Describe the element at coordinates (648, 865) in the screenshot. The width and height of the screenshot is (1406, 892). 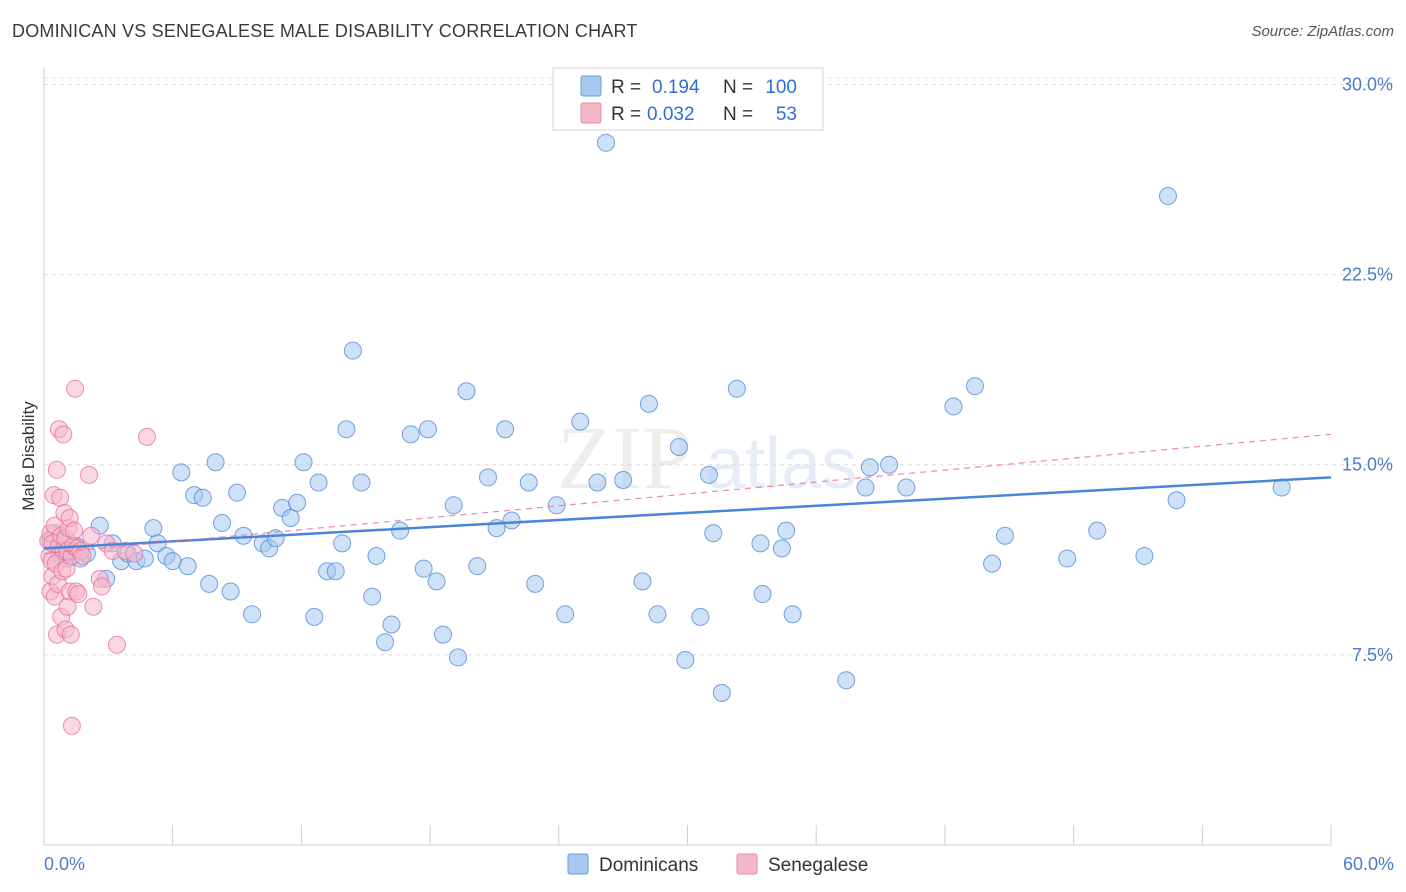
I see `bottom-legend-label-dominicans: Dominicans` at that location.